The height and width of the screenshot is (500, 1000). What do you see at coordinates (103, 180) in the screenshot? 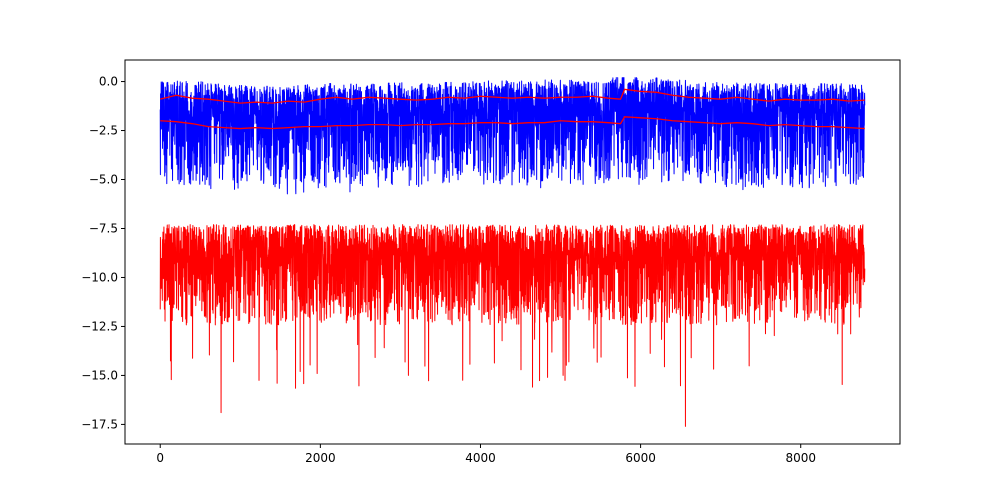
I see `y-tick-label: −5.0` at bounding box center [103, 180].